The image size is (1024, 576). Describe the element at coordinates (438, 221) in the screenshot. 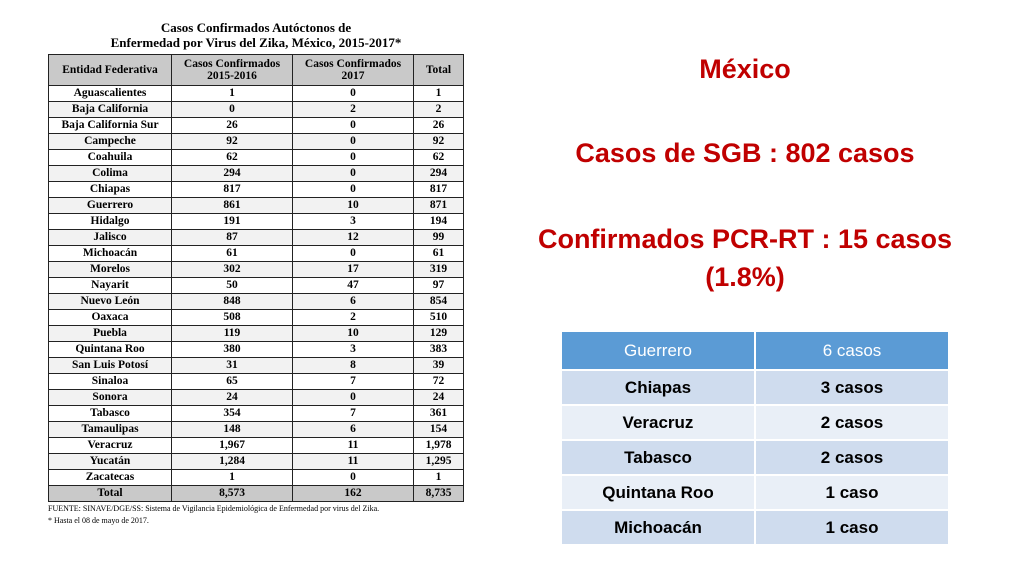

I see `table-cell: 194` at that location.